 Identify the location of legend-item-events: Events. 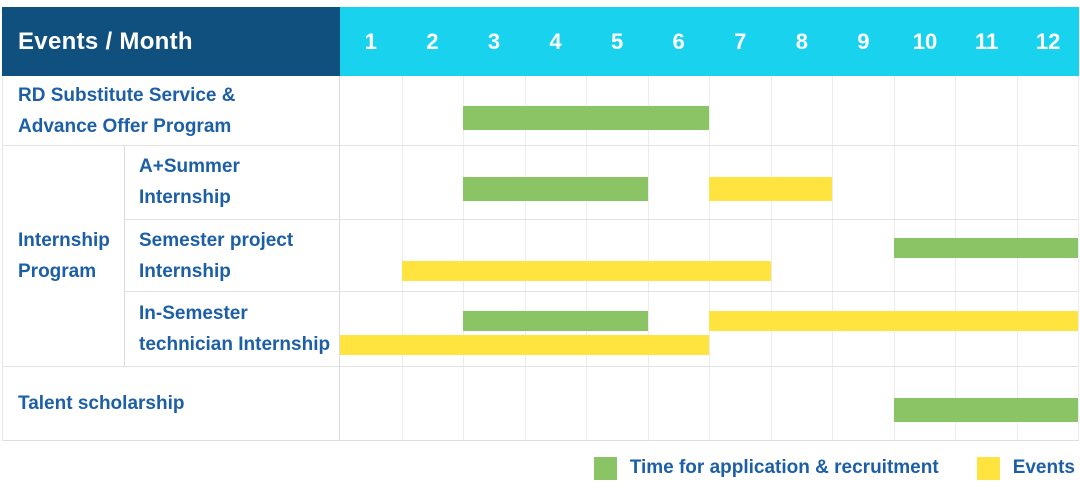
(1025, 468).